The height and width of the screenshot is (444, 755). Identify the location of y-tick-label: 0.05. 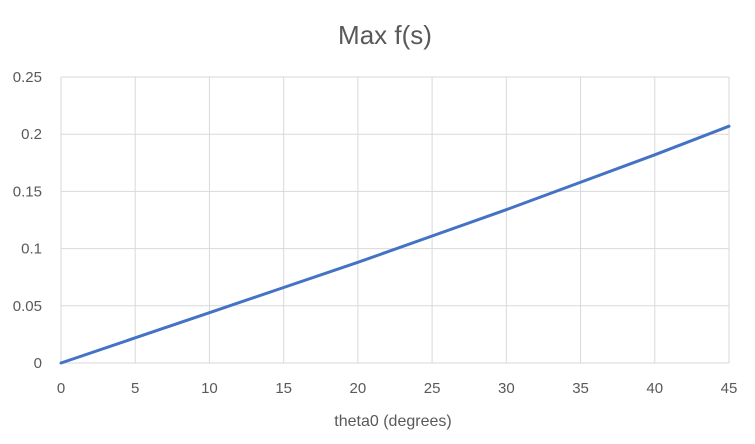
(27, 306).